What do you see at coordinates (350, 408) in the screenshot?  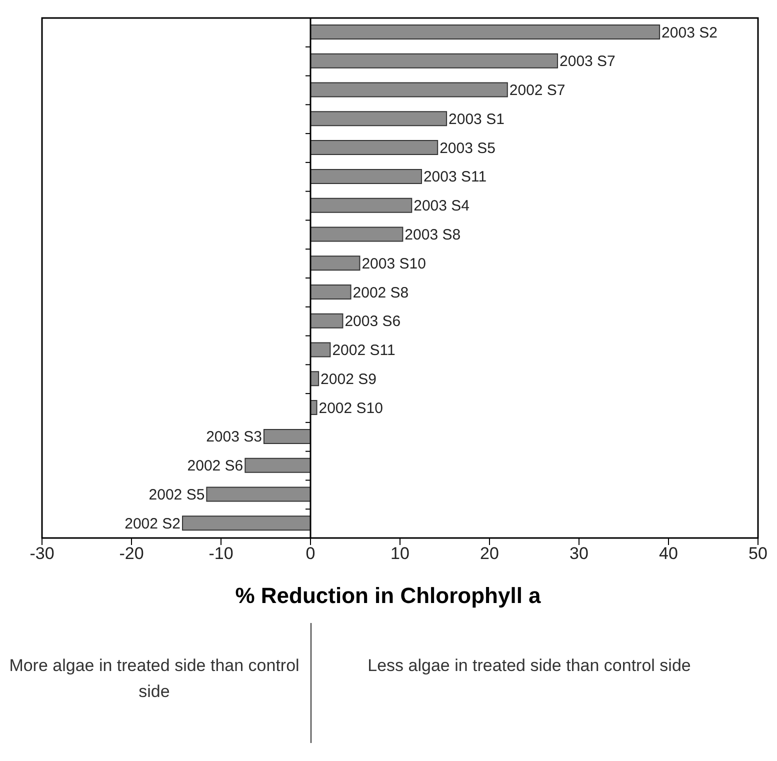 I see `y-tick-label: 2002 S10` at bounding box center [350, 408].